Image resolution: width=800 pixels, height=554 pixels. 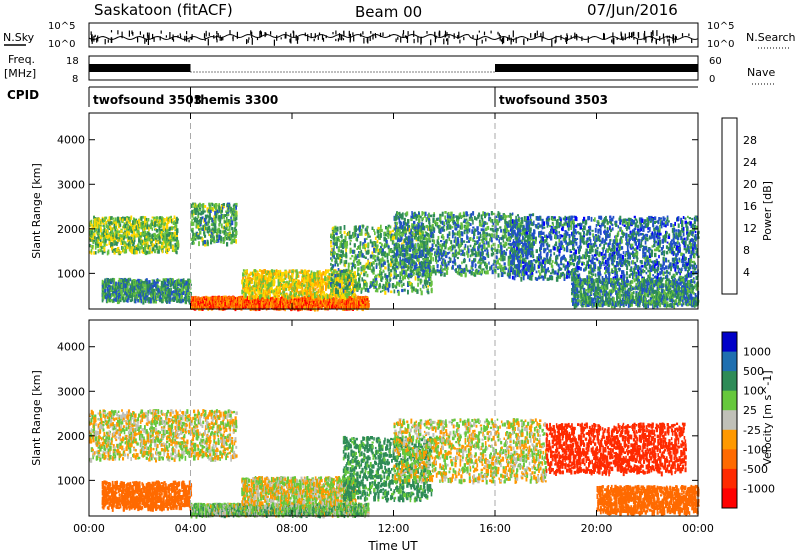 I want to click on beam-title: Beam 00, so click(x=388, y=12).